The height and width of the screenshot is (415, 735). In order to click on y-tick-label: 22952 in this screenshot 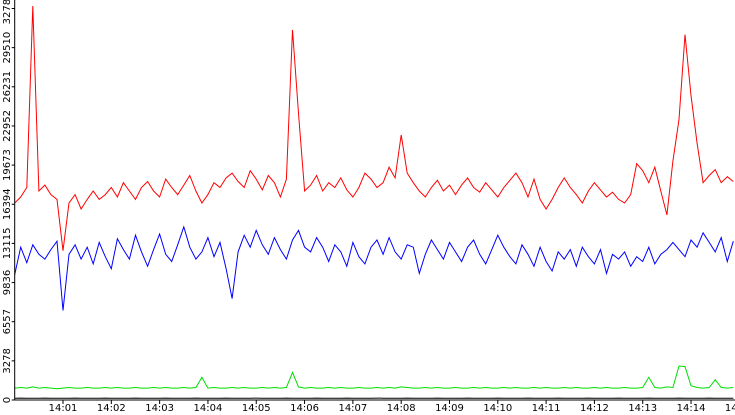, I will do `click(7, 126)`.